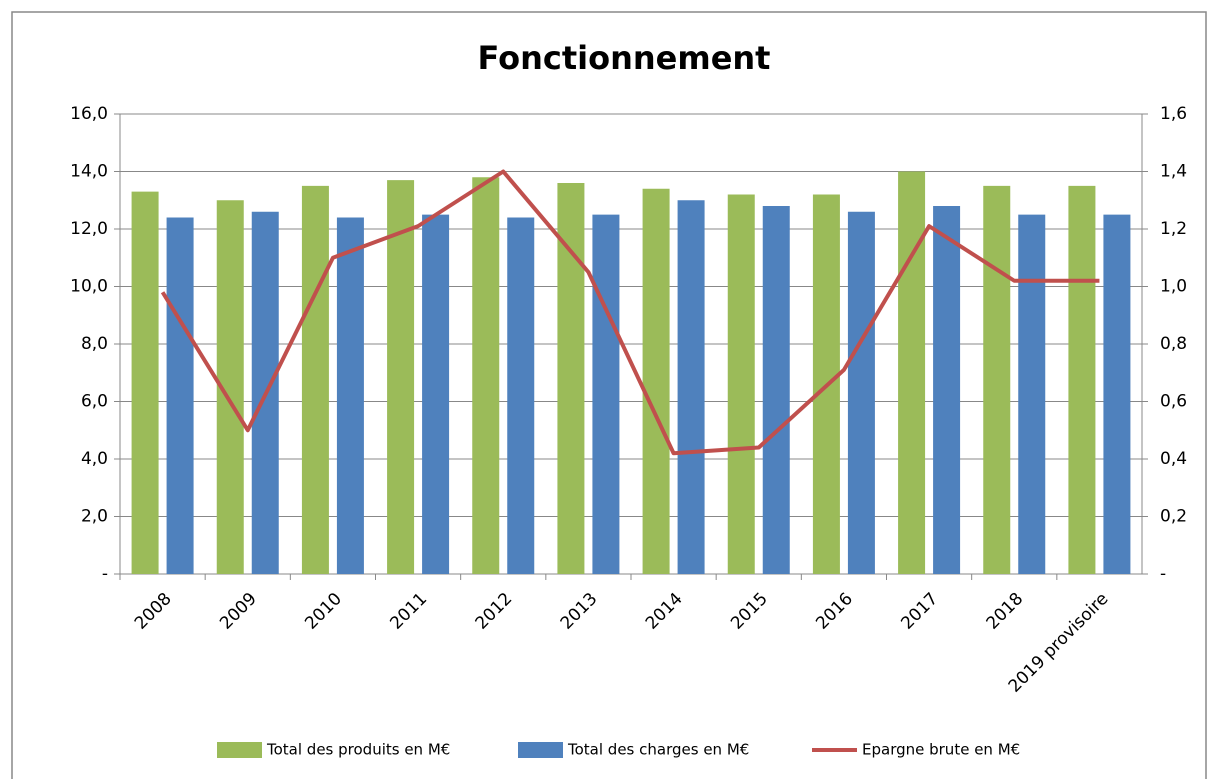  What do you see at coordinates (94, 517) in the screenshot?
I see `y-tick-label: 2,0` at bounding box center [94, 517].